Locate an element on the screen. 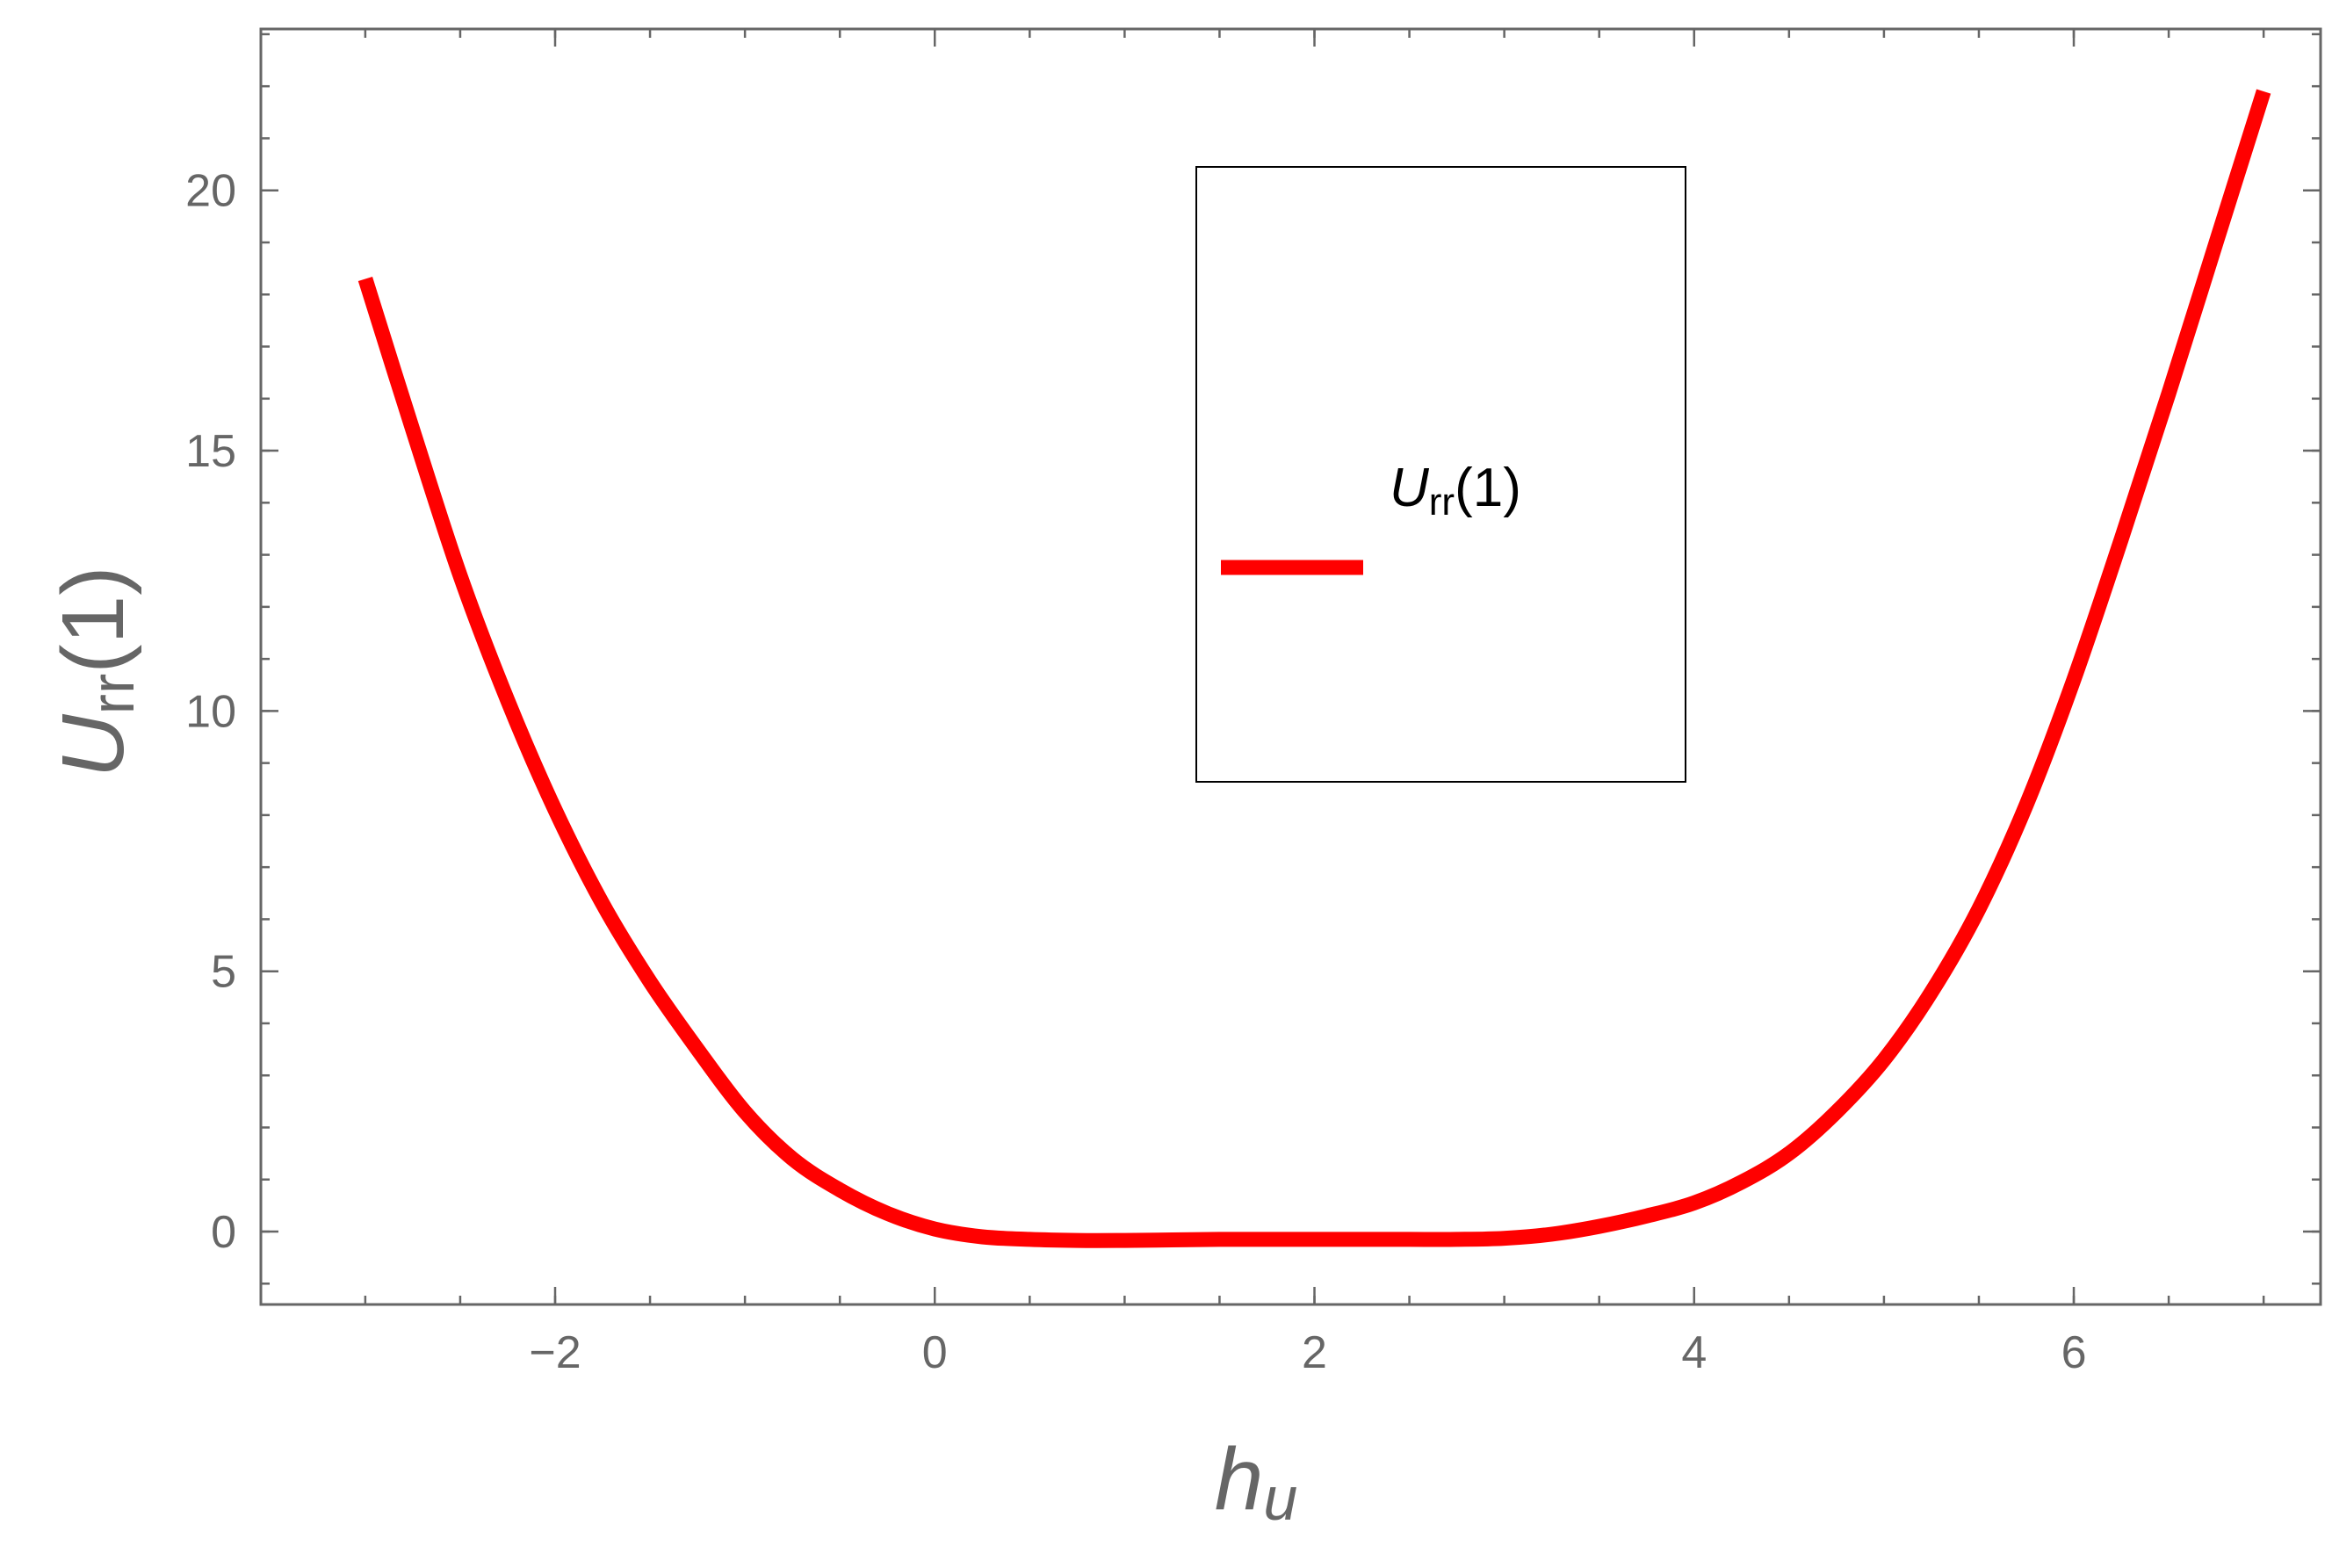 The image size is (2332, 1568). x-tick-label: 0 is located at coordinates (935, 1353).